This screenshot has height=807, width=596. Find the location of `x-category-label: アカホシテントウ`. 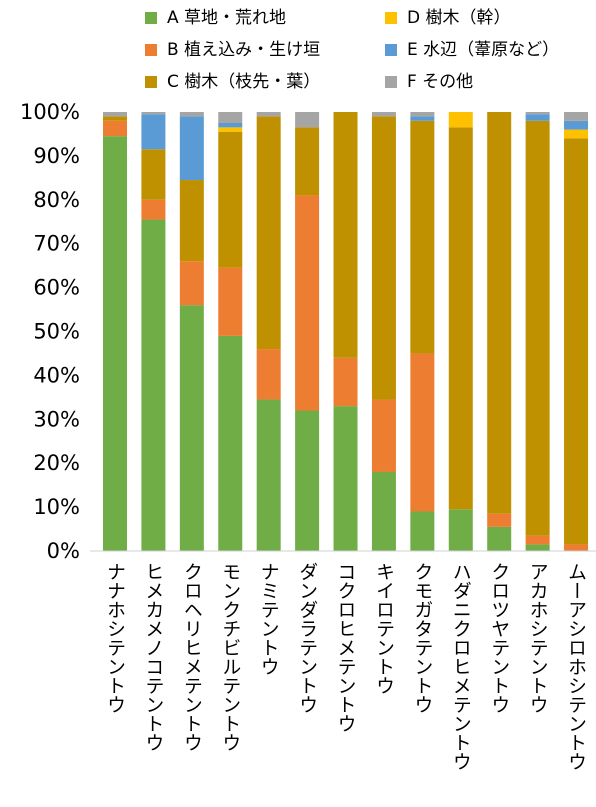

x-category-label: アカホシテントウ is located at coordinates (538, 638).